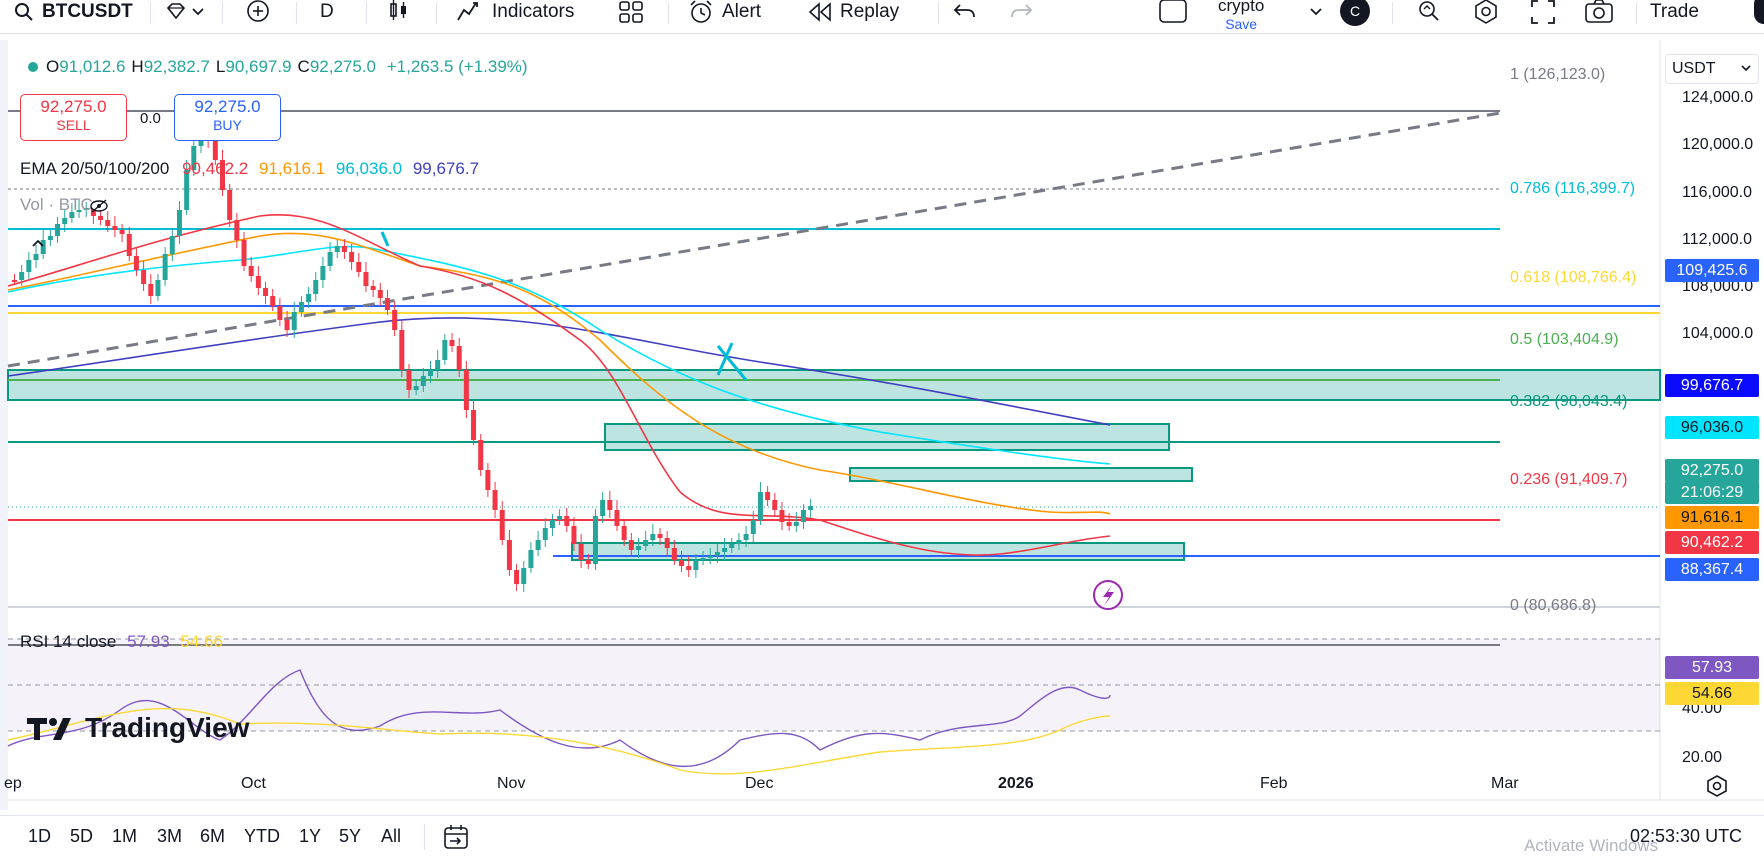 The height and width of the screenshot is (859, 1764). I want to click on price-tag-ema50: 91,616.1, so click(1712, 517).